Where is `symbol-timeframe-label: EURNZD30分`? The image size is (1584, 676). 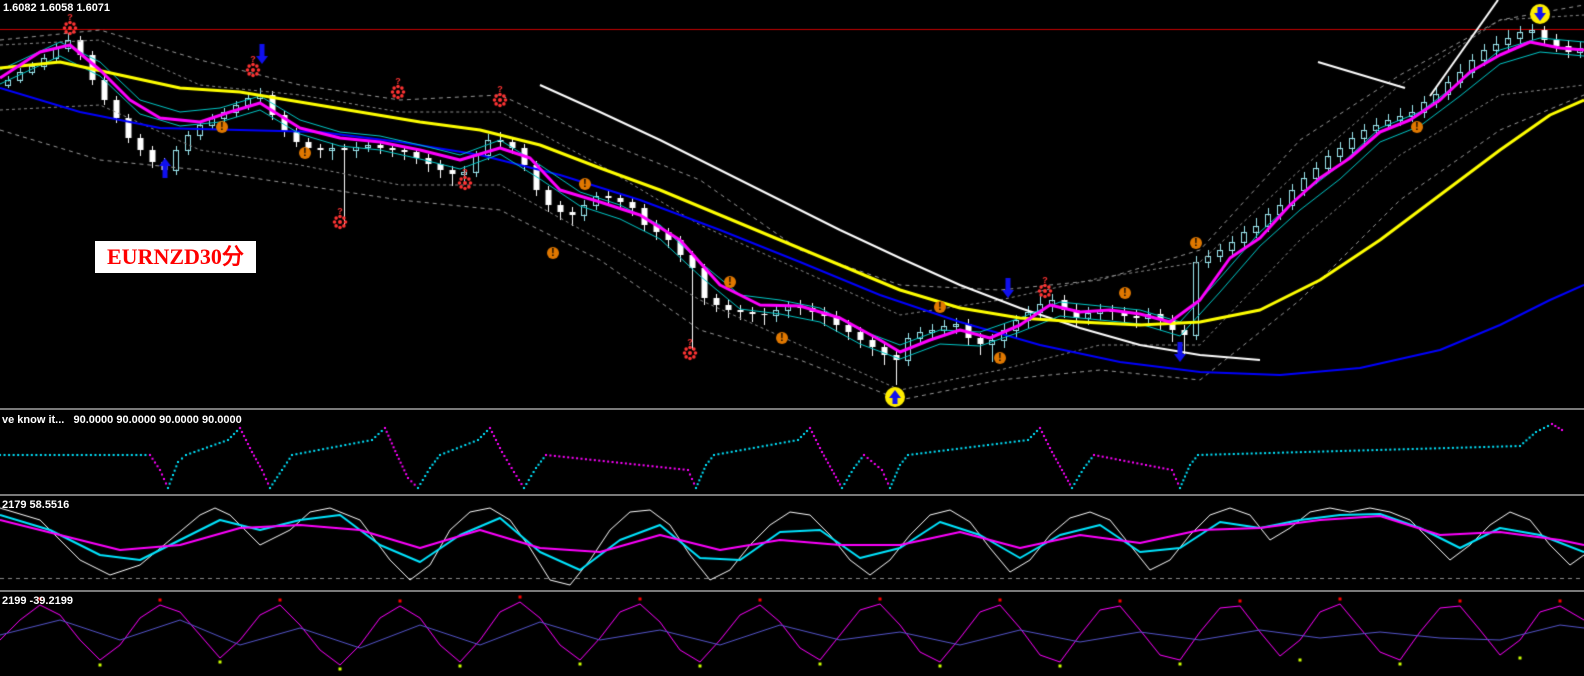
symbol-timeframe-label: EURNZD30分 is located at coordinates (175, 257).